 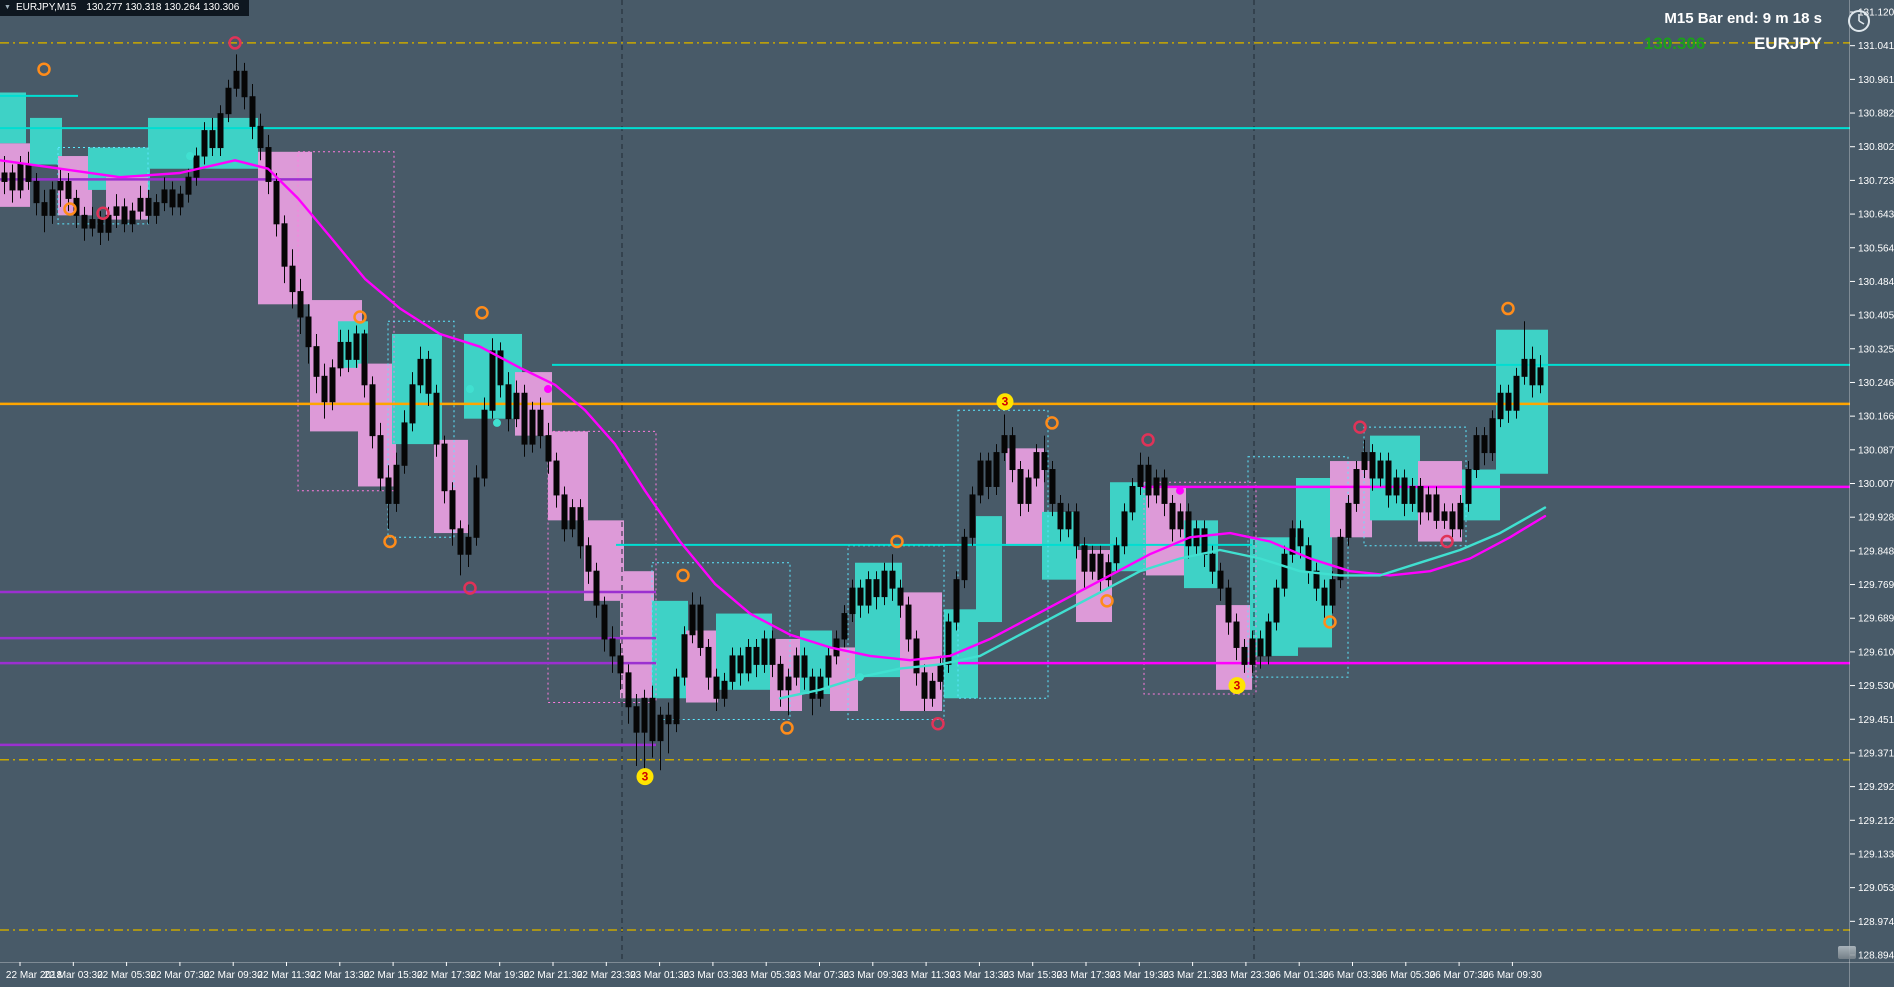 I want to click on time-axis-label: 26 Mar 05:30, so click(x=1405, y=975).